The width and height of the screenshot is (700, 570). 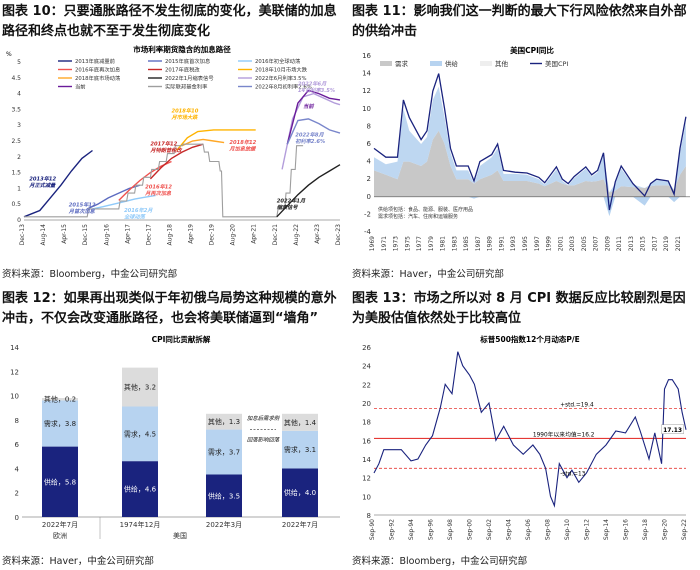 I want to click on figure-11-source: 资料来源：Haver，中金公司研究部, so click(x=428, y=274).